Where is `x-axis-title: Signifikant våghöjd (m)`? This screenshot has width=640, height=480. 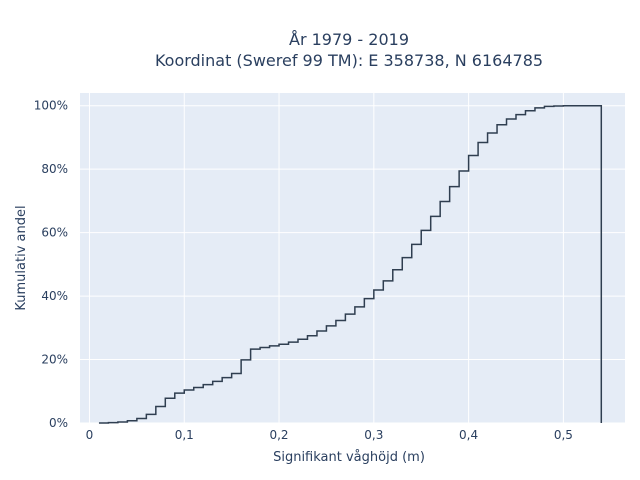 x-axis-title: Signifikant våghöjd (m) is located at coordinates (349, 457).